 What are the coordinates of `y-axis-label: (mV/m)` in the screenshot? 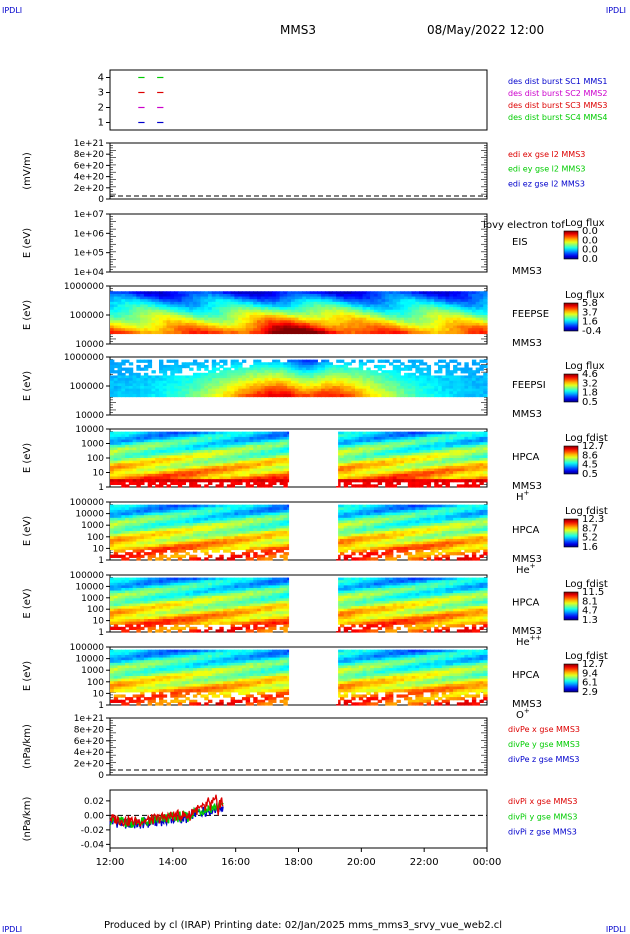 It's located at (27, 171).